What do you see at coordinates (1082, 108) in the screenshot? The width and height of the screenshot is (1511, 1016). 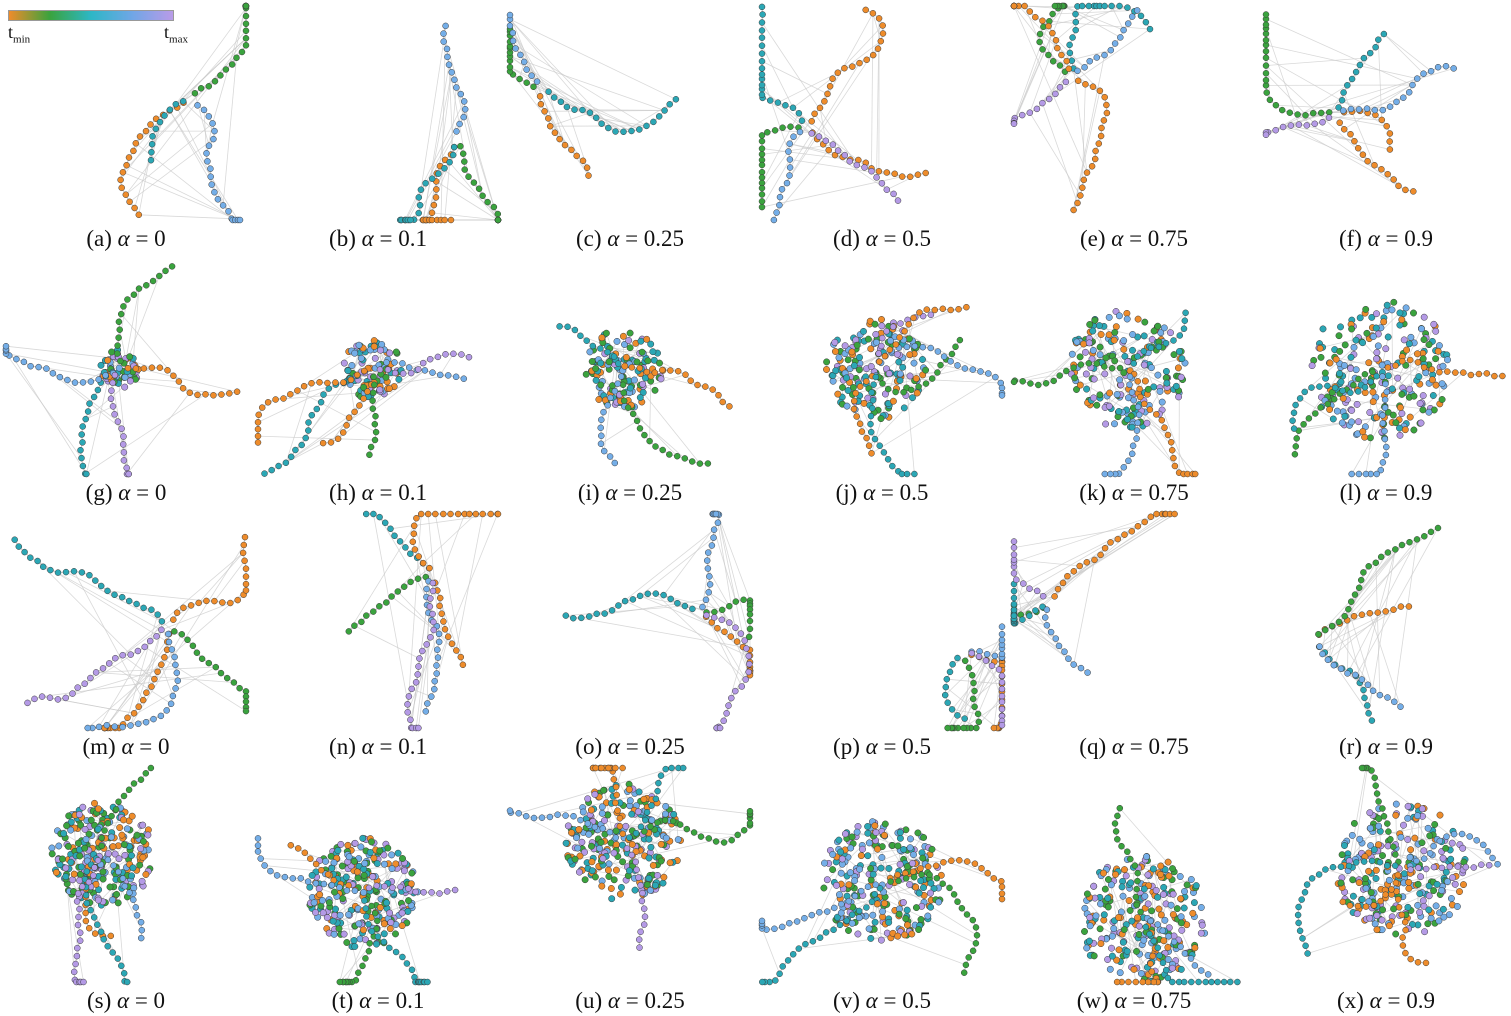 I see `graph-nodes` at bounding box center [1082, 108].